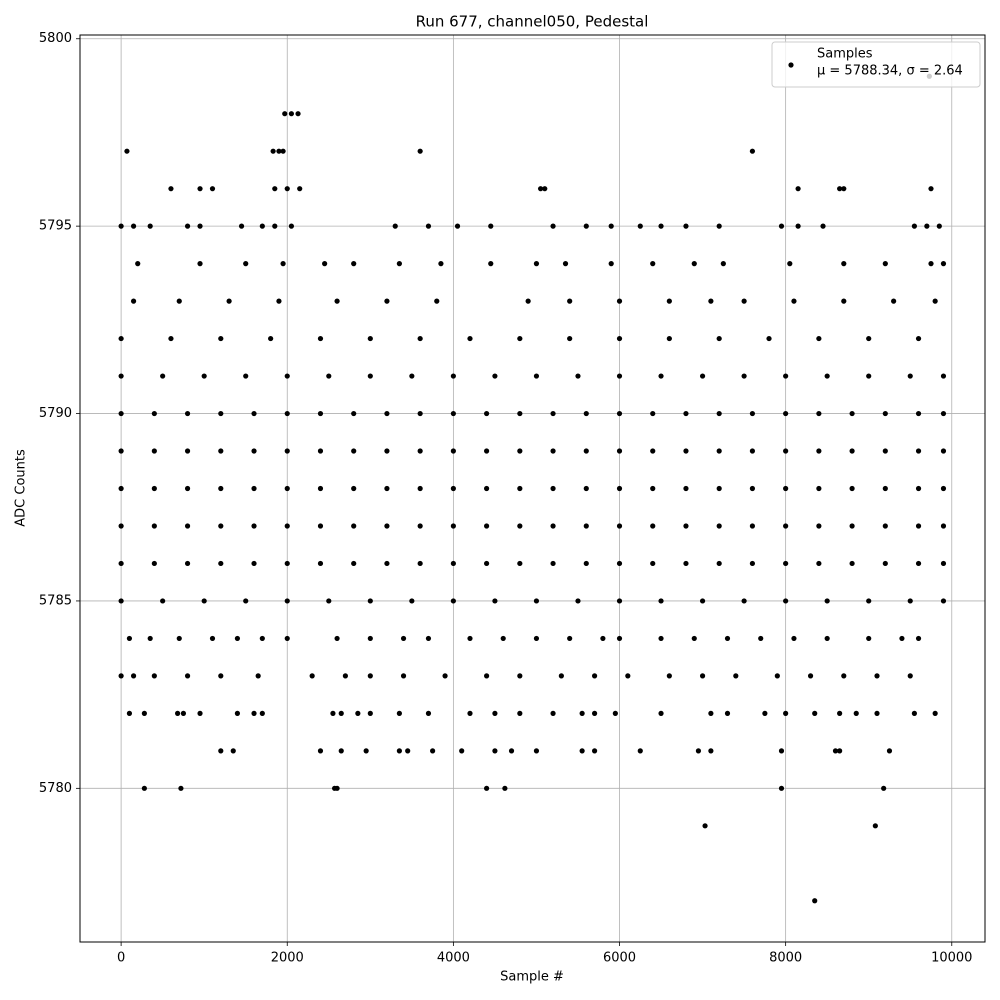  Describe the element at coordinates (532, 22) in the screenshot. I see `chart-title: Run 677, channel050, Pedestal` at that location.